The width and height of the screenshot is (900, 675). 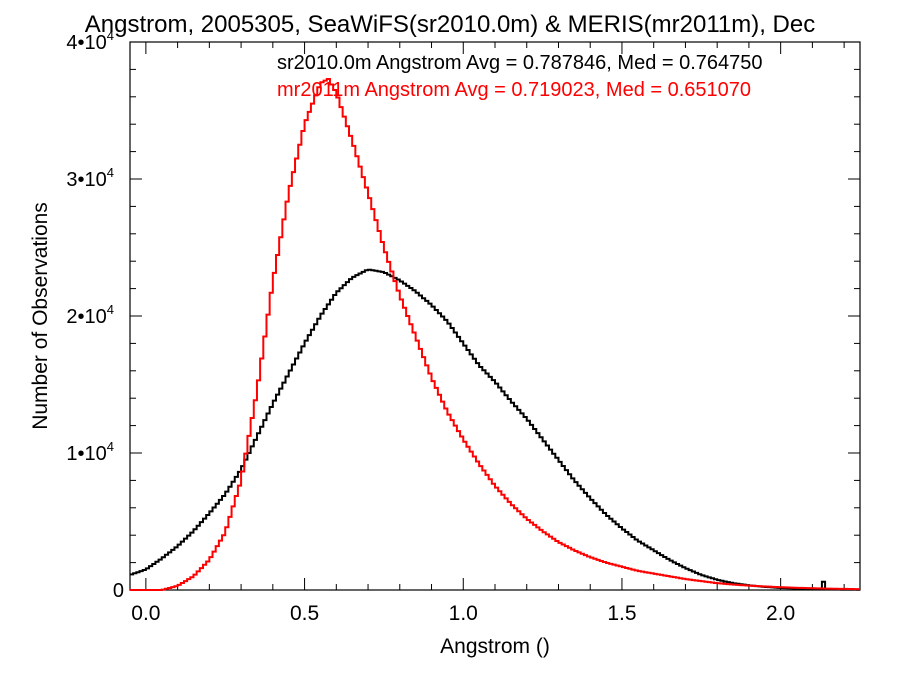 What do you see at coordinates (118, 591) in the screenshot?
I see `y-tick-label: 0` at bounding box center [118, 591].